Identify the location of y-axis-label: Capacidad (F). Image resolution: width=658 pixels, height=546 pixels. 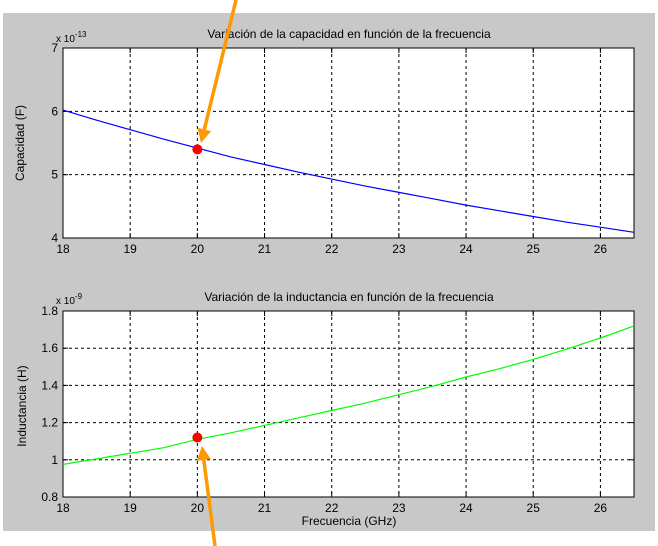
(20, 143).